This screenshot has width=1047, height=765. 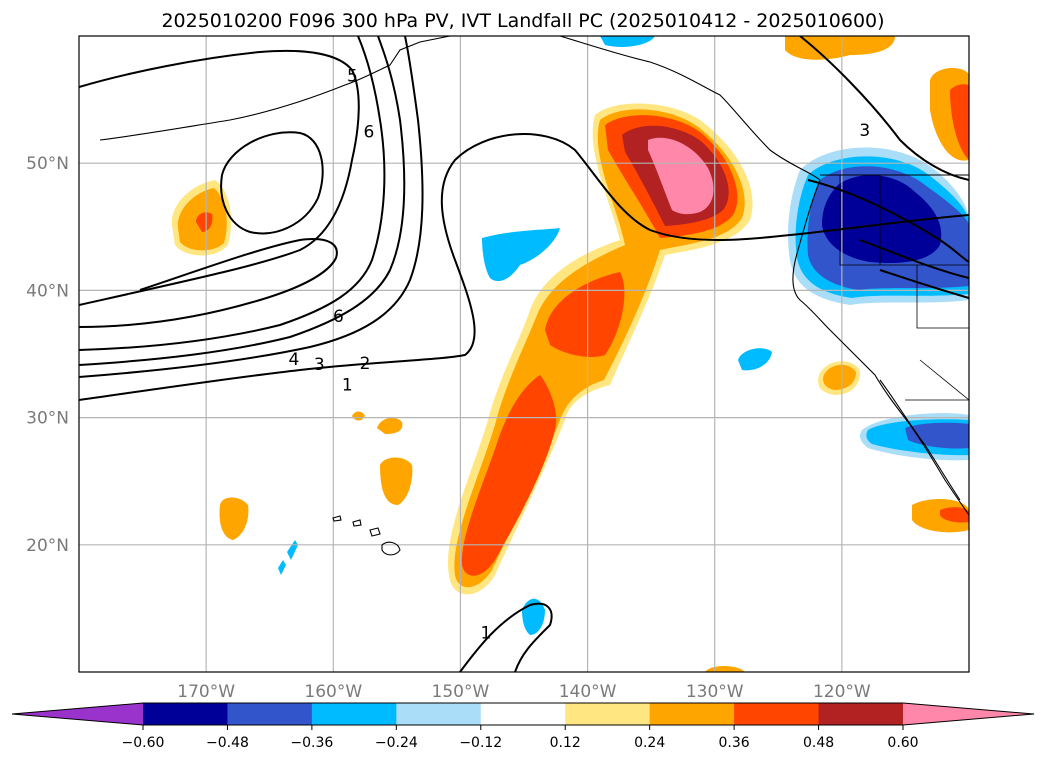 What do you see at coordinates (293, 360) in the screenshot?
I see `contour-label: 4` at bounding box center [293, 360].